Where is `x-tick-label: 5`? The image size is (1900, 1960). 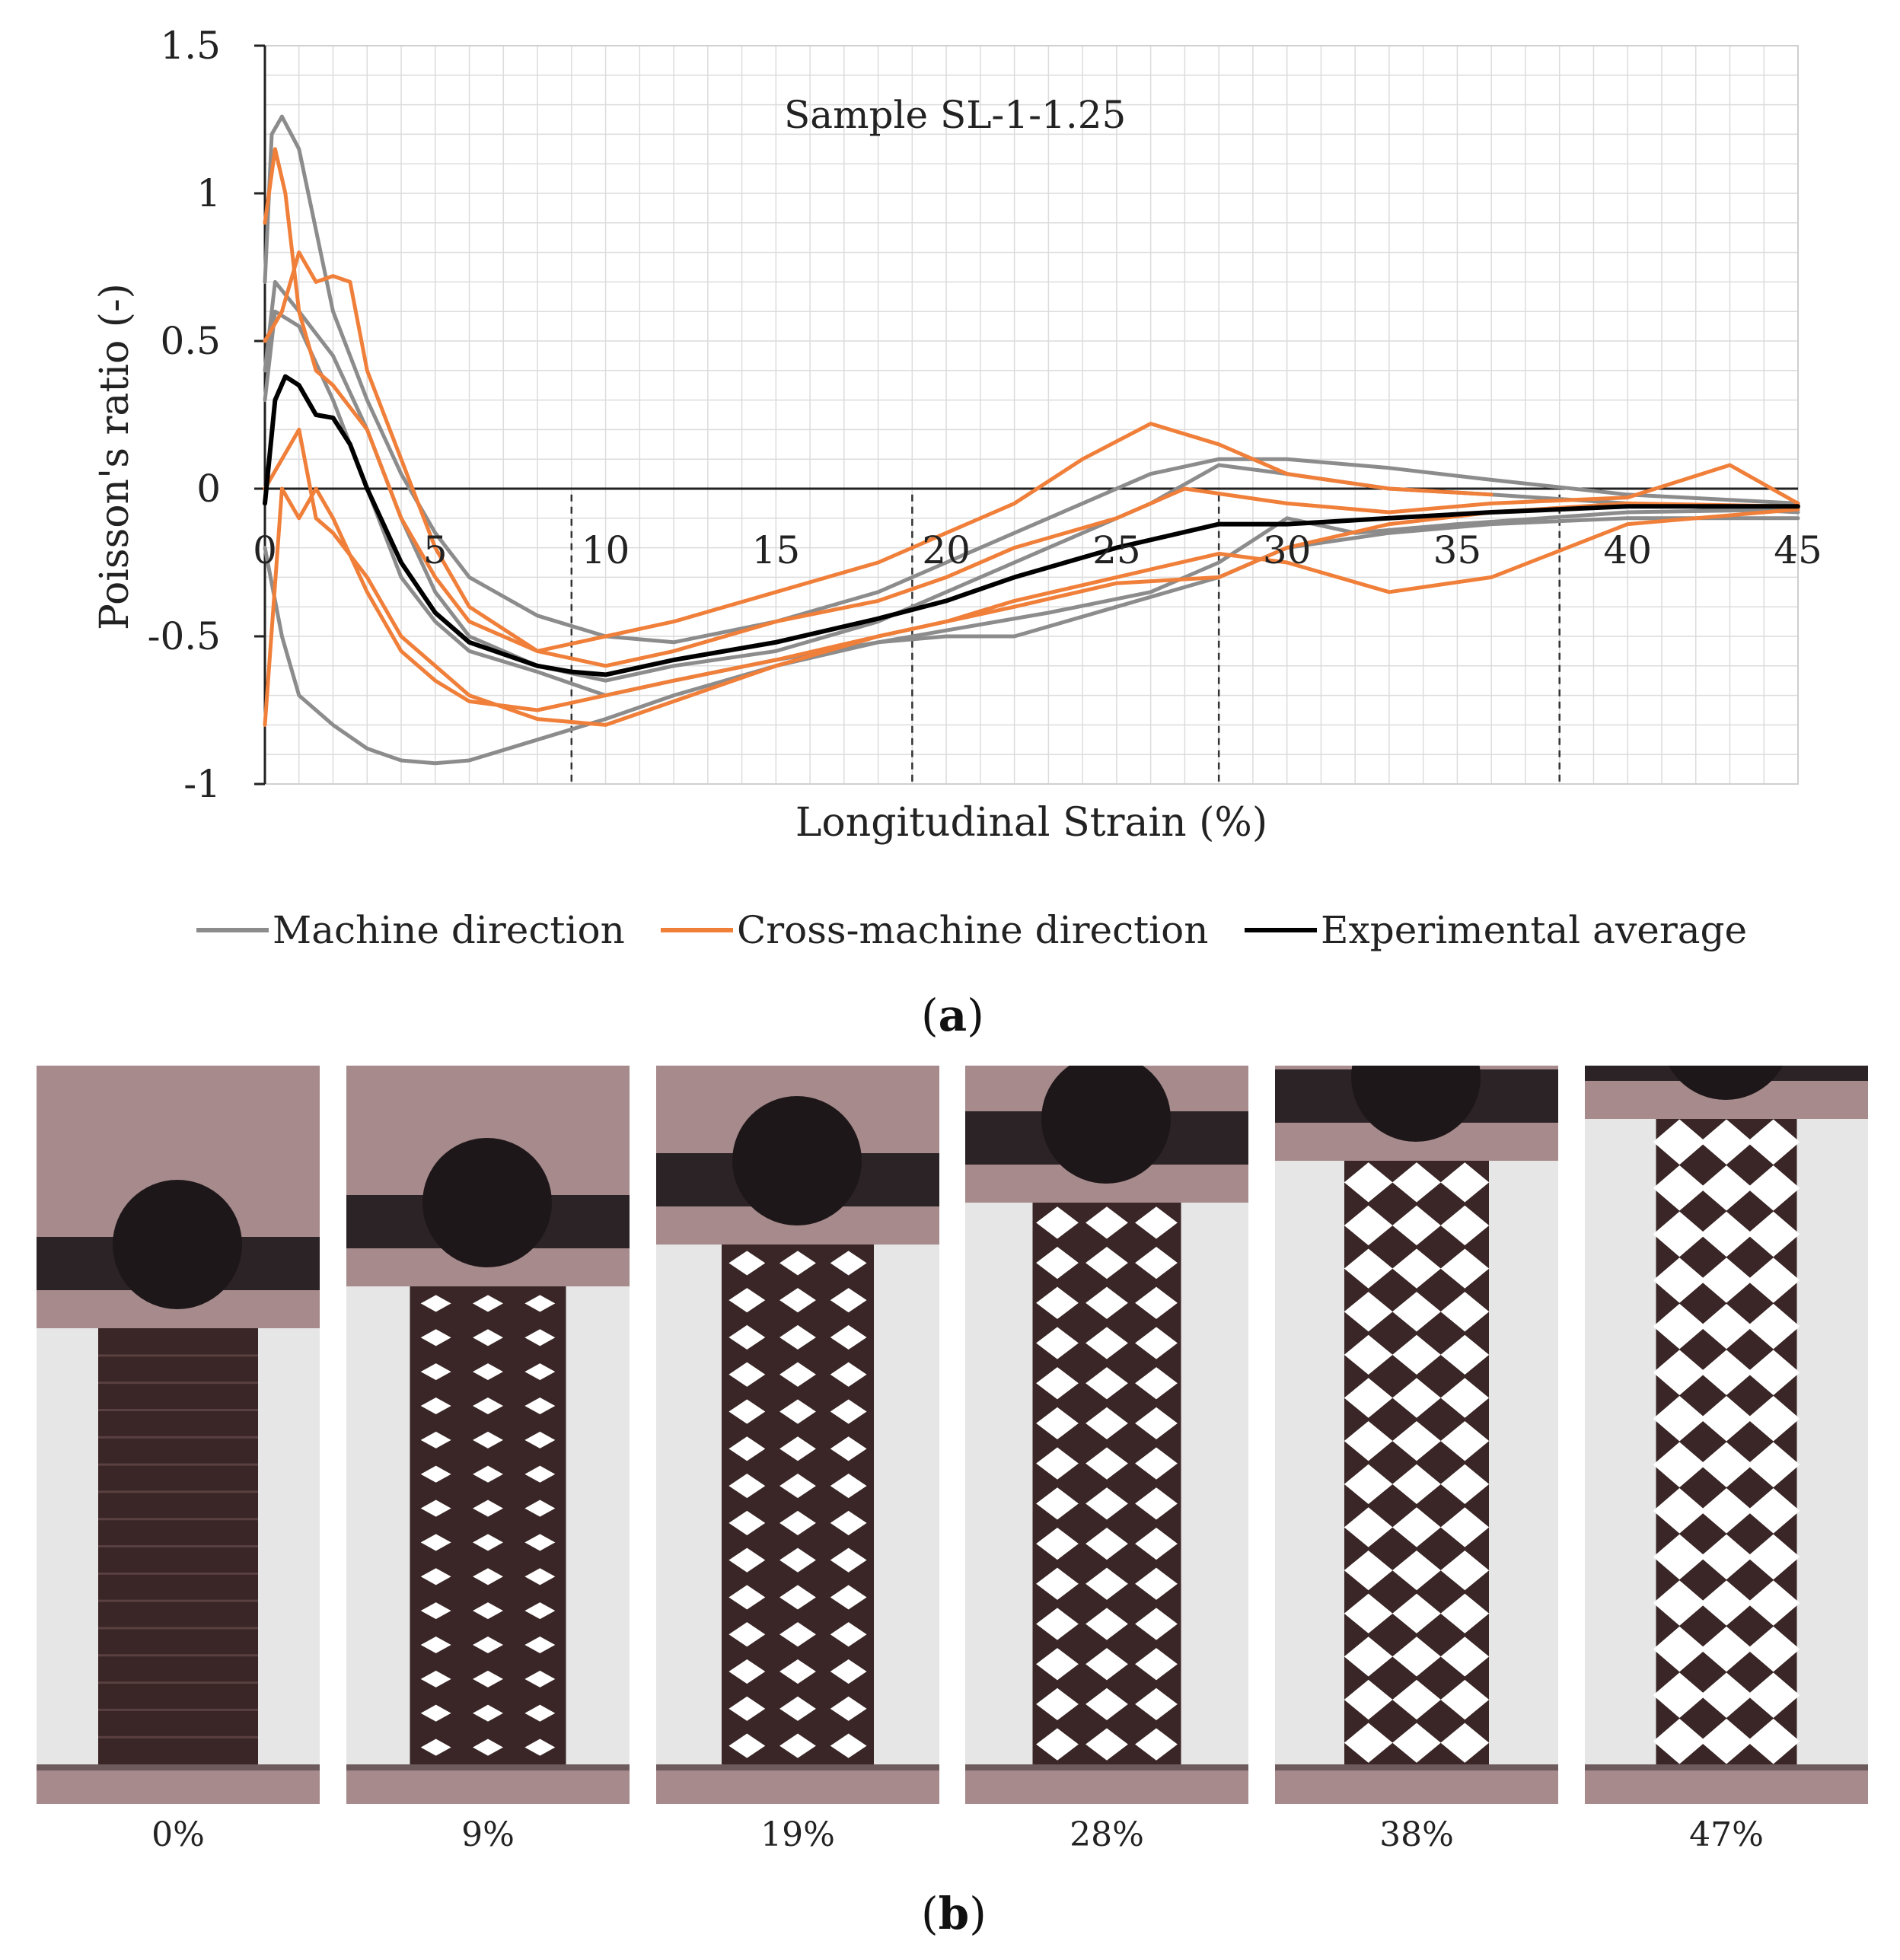
x-tick-label: 5 is located at coordinates (435, 550).